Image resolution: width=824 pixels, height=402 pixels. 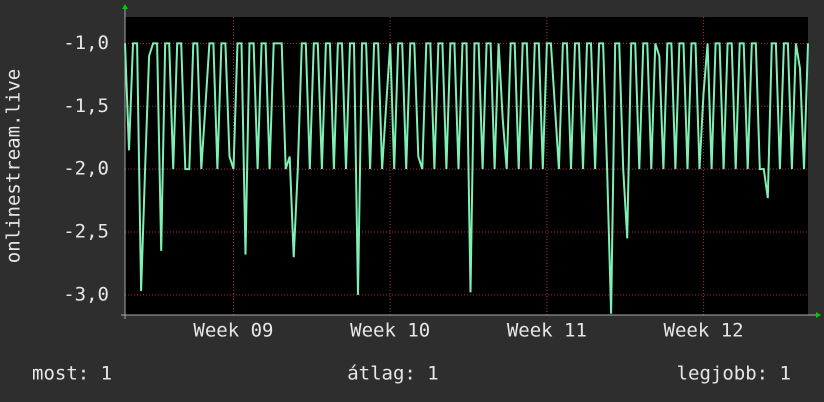 What do you see at coordinates (86, 169) in the screenshot?
I see `y-tick-label: -2,0` at bounding box center [86, 169].